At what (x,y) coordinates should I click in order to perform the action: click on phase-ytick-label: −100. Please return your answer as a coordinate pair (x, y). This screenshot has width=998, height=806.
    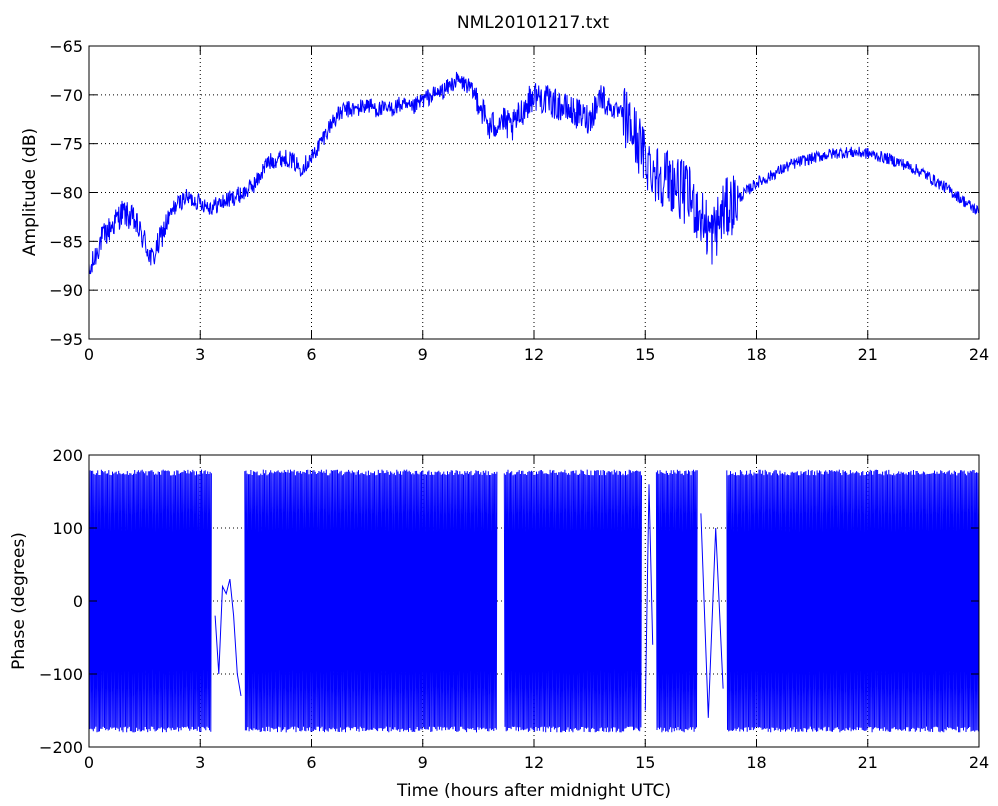
    Looking at the image, I should click on (61, 674).